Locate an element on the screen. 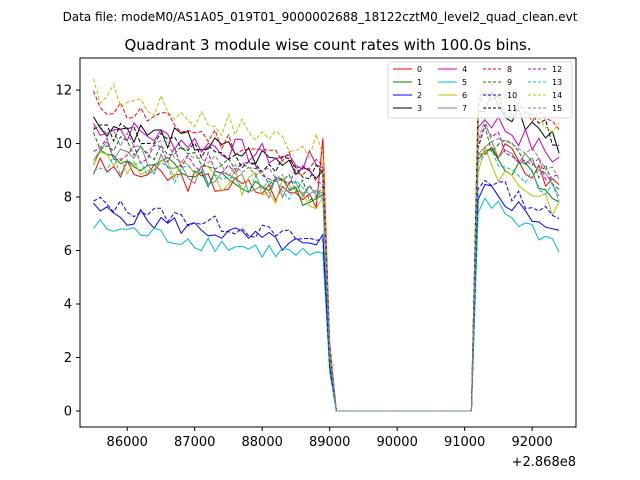 The height and width of the screenshot is (480, 640). y-tick-label: 4 is located at coordinates (68, 305).